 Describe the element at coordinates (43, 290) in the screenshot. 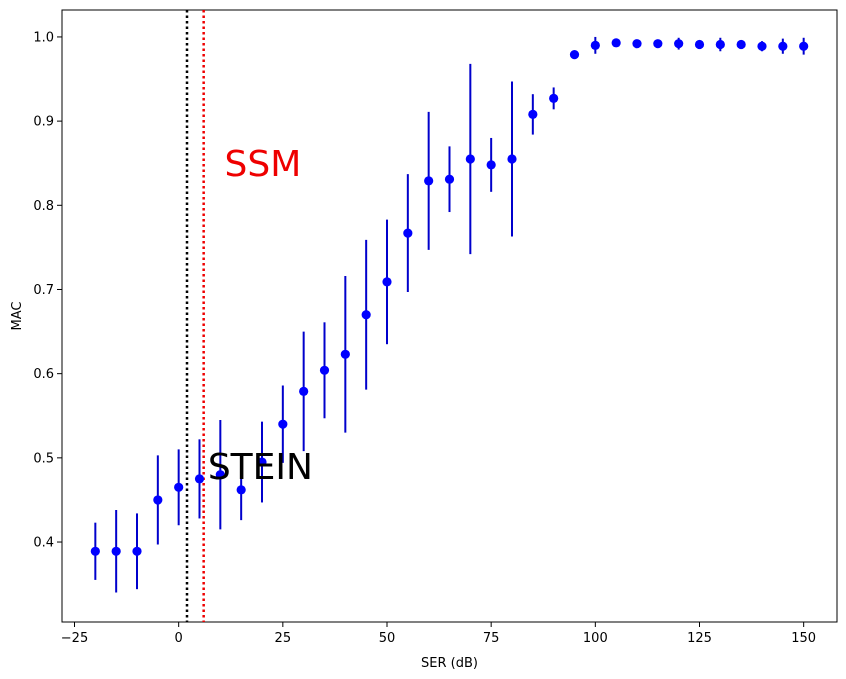

I see `y-tick-label: 0.7` at that location.